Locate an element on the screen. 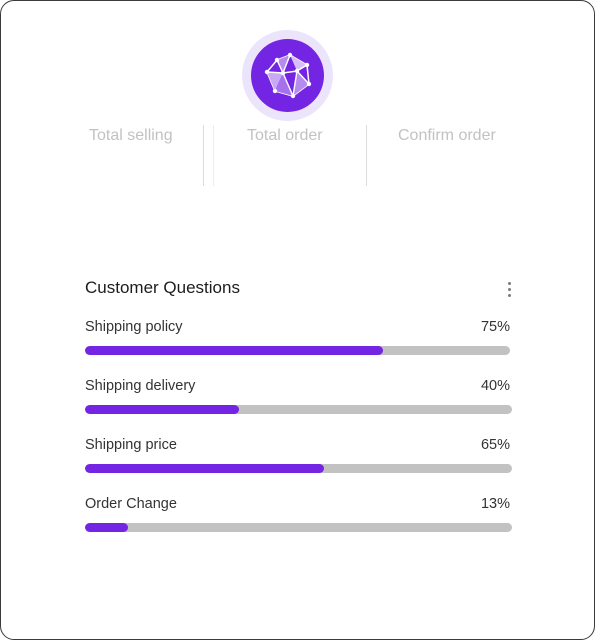 The height and width of the screenshot is (640, 597). total-order-label: Total order is located at coordinates (285, 135).